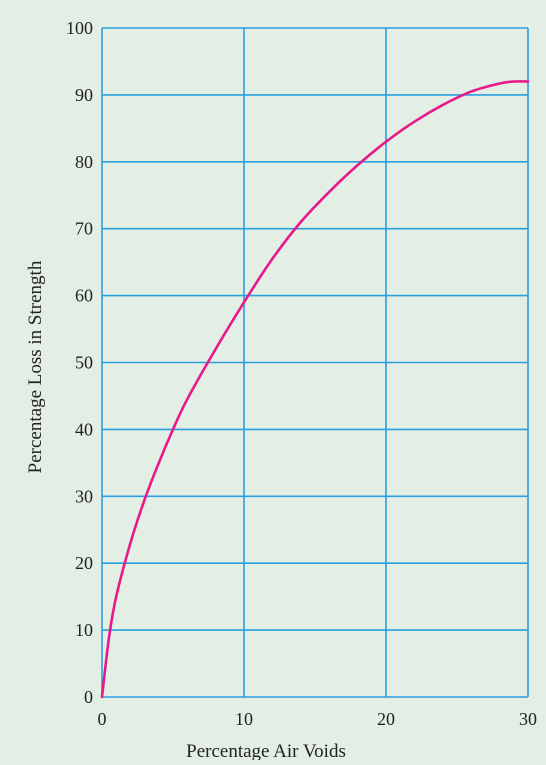 The width and height of the screenshot is (546, 765). I want to click on x-tick-label-0: 0, so click(102, 719).